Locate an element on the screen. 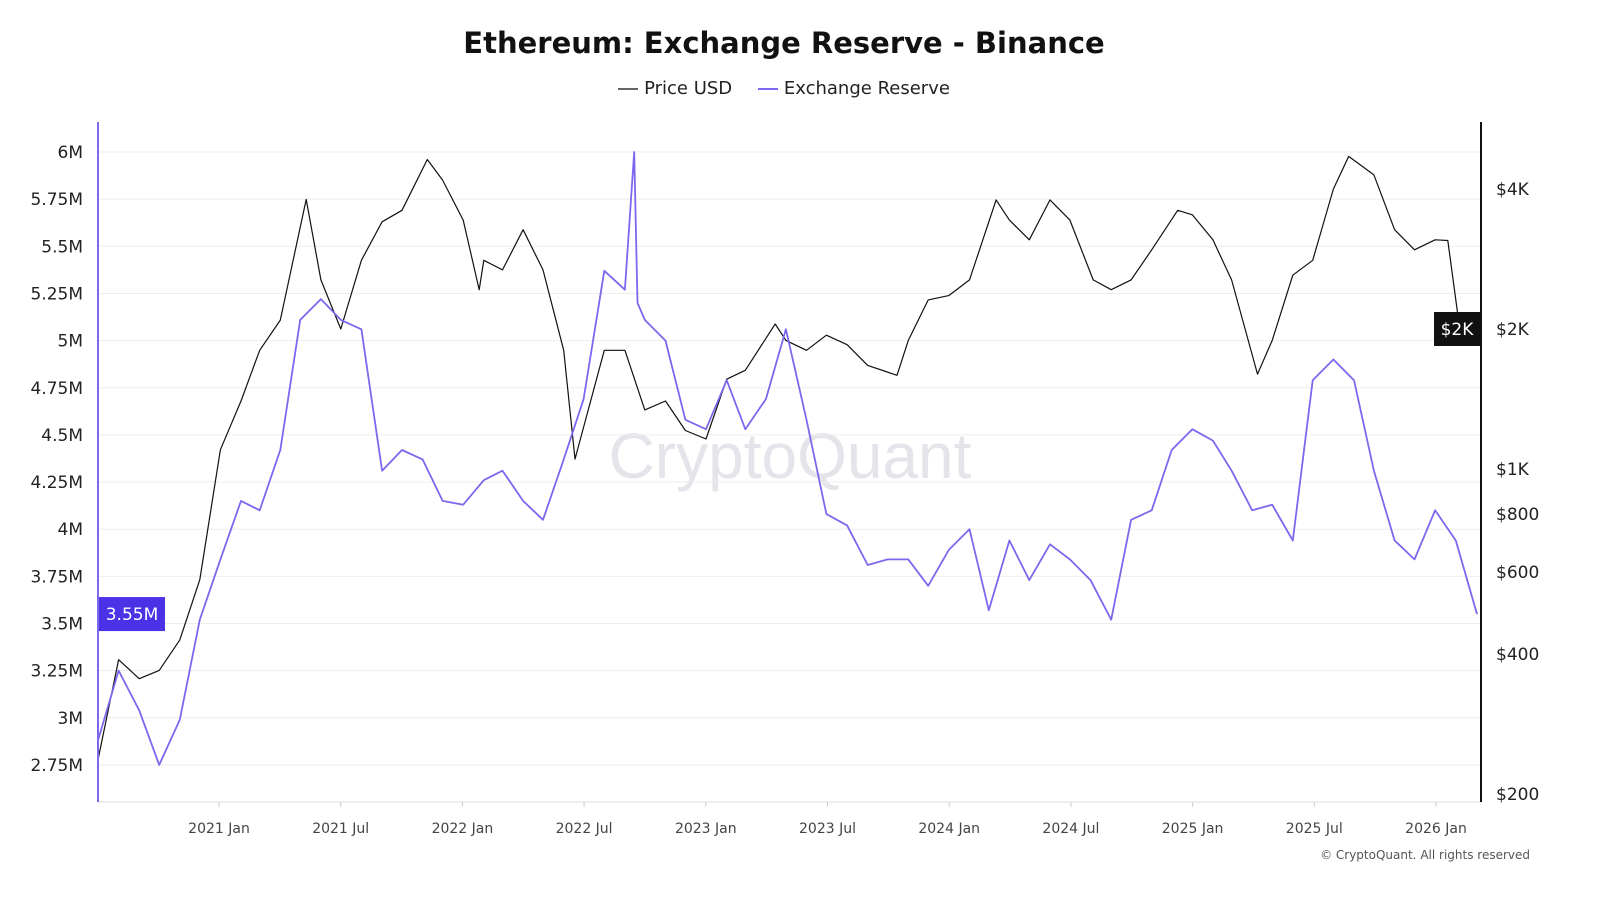 This screenshot has width=1600, height=900. x-tick-label: 2022 Jan is located at coordinates (463, 829).